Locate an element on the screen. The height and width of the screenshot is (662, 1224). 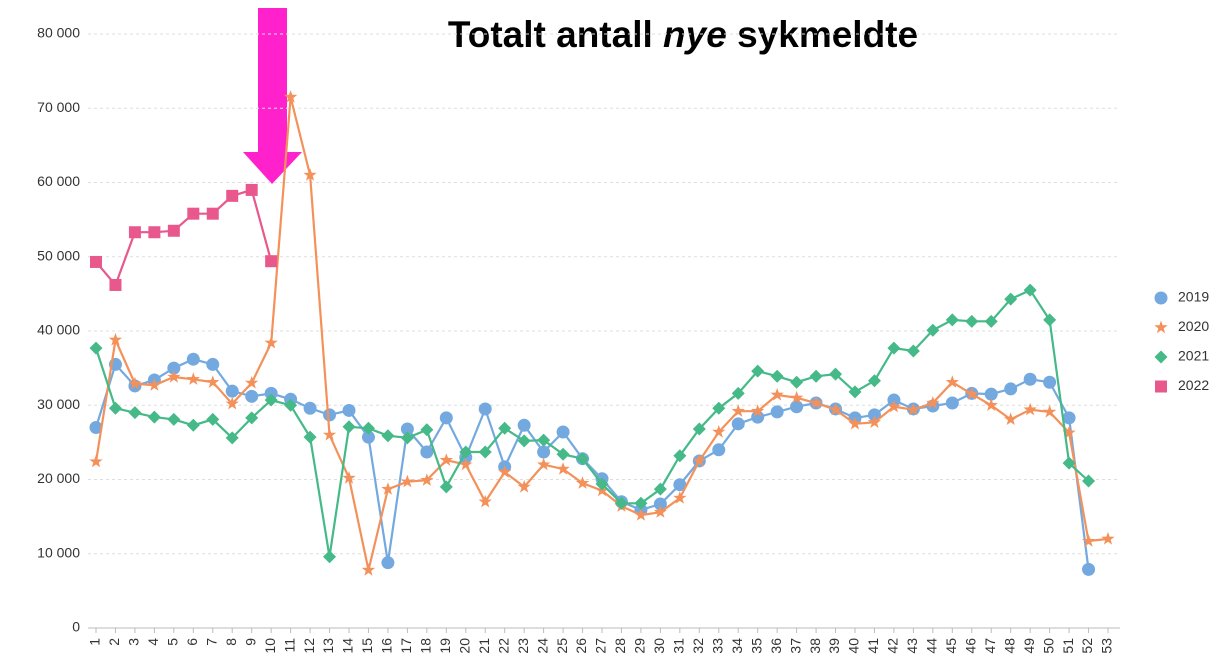
x-tick-label: 1 is located at coordinates (95, 642).